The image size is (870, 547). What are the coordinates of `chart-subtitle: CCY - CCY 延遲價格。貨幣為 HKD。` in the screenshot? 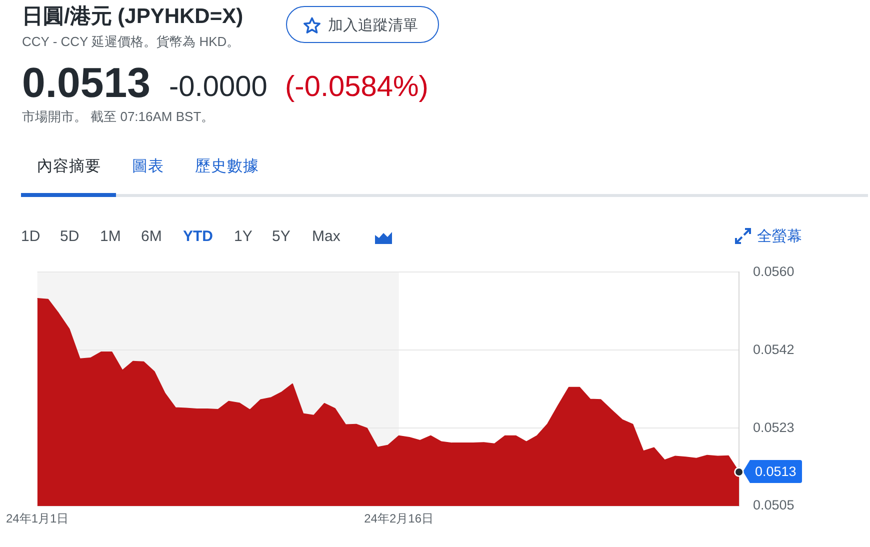 It's located at (131, 41).